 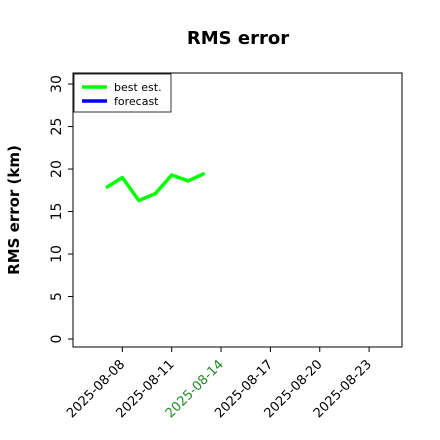 I want to click on y-tick-label: 20, so click(x=57, y=169).